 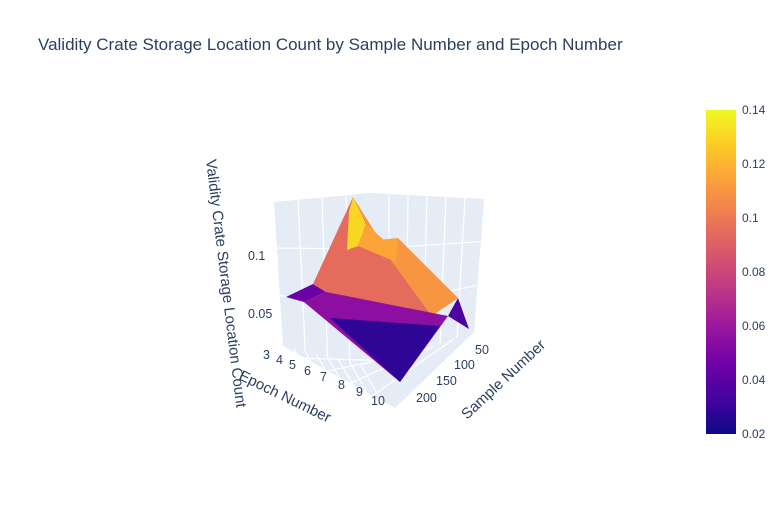 What do you see at coordinates (266, 355) in the screenshot?
I see `y-tick-label: 3` at bounding box center [266, 355].